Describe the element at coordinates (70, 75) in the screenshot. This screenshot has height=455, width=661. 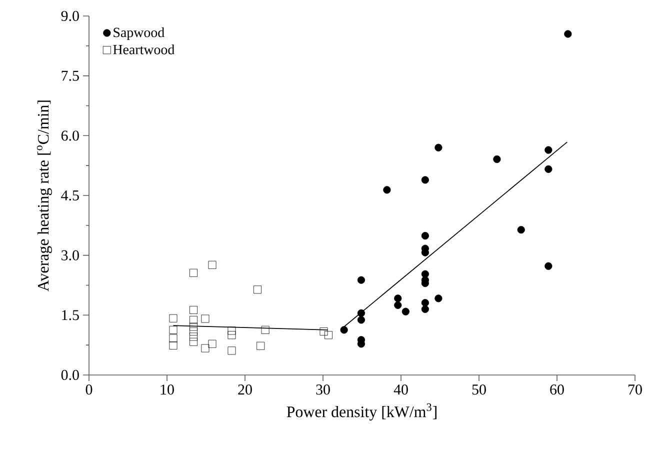
I see `y-tick-label: 7.5` at that location.